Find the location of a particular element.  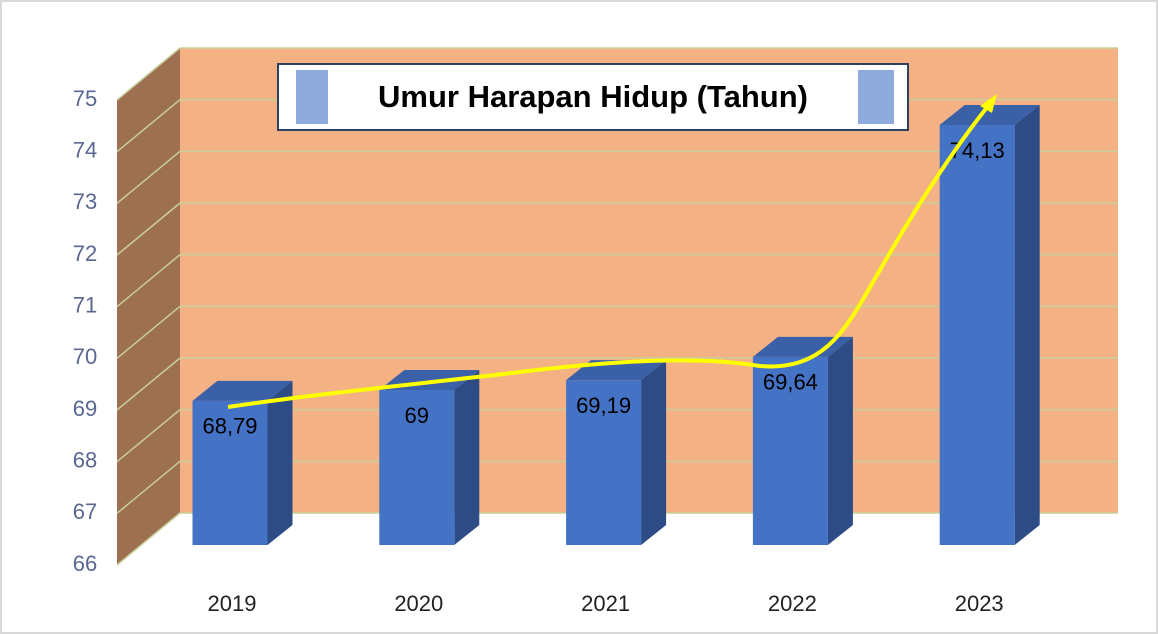

y-tick-label: 68 is located at coordinates (85, 459).